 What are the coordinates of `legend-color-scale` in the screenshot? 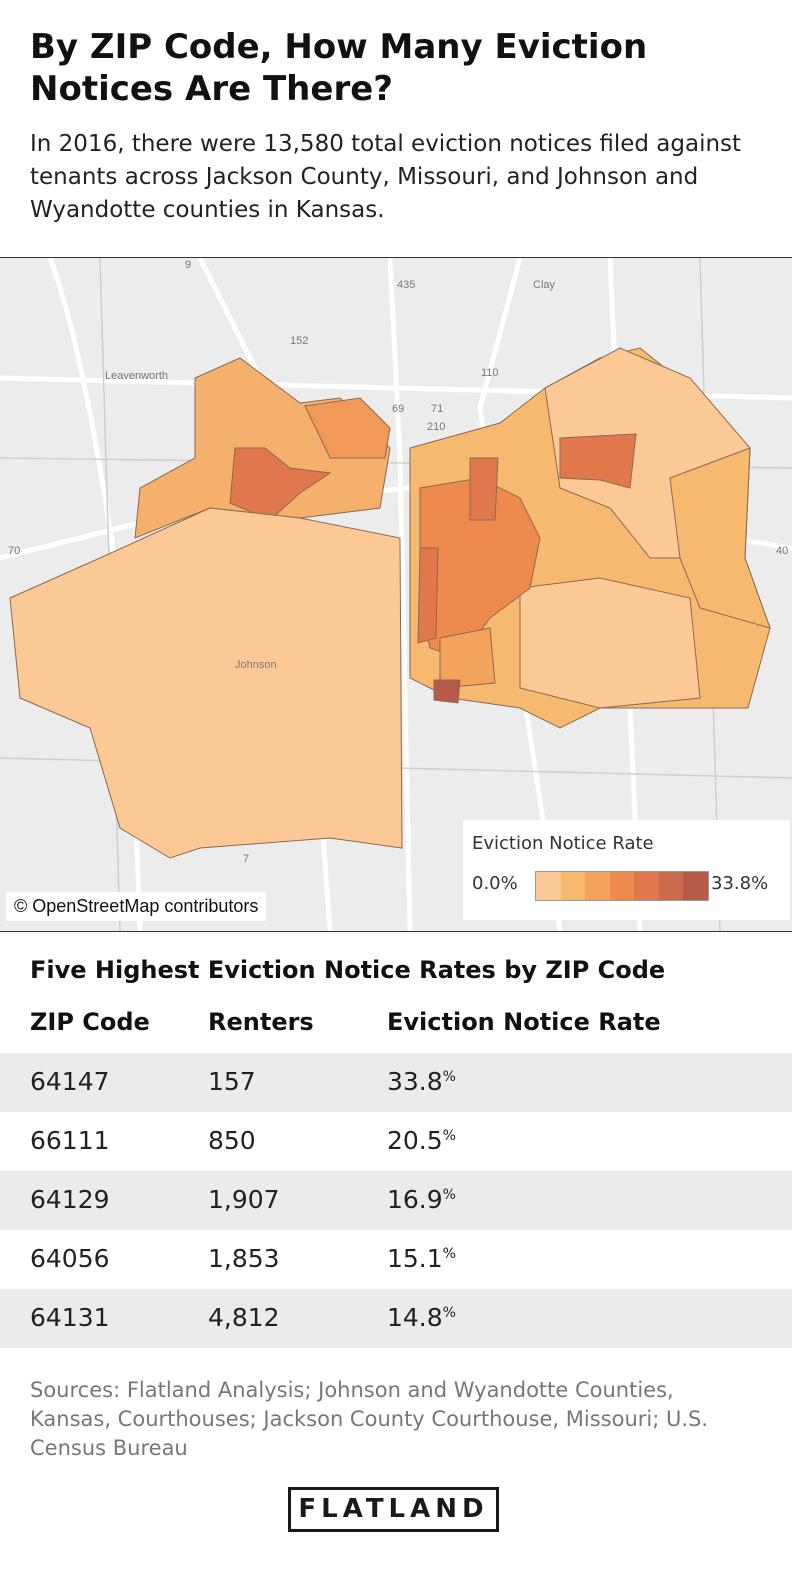 It's located at (622, 886).